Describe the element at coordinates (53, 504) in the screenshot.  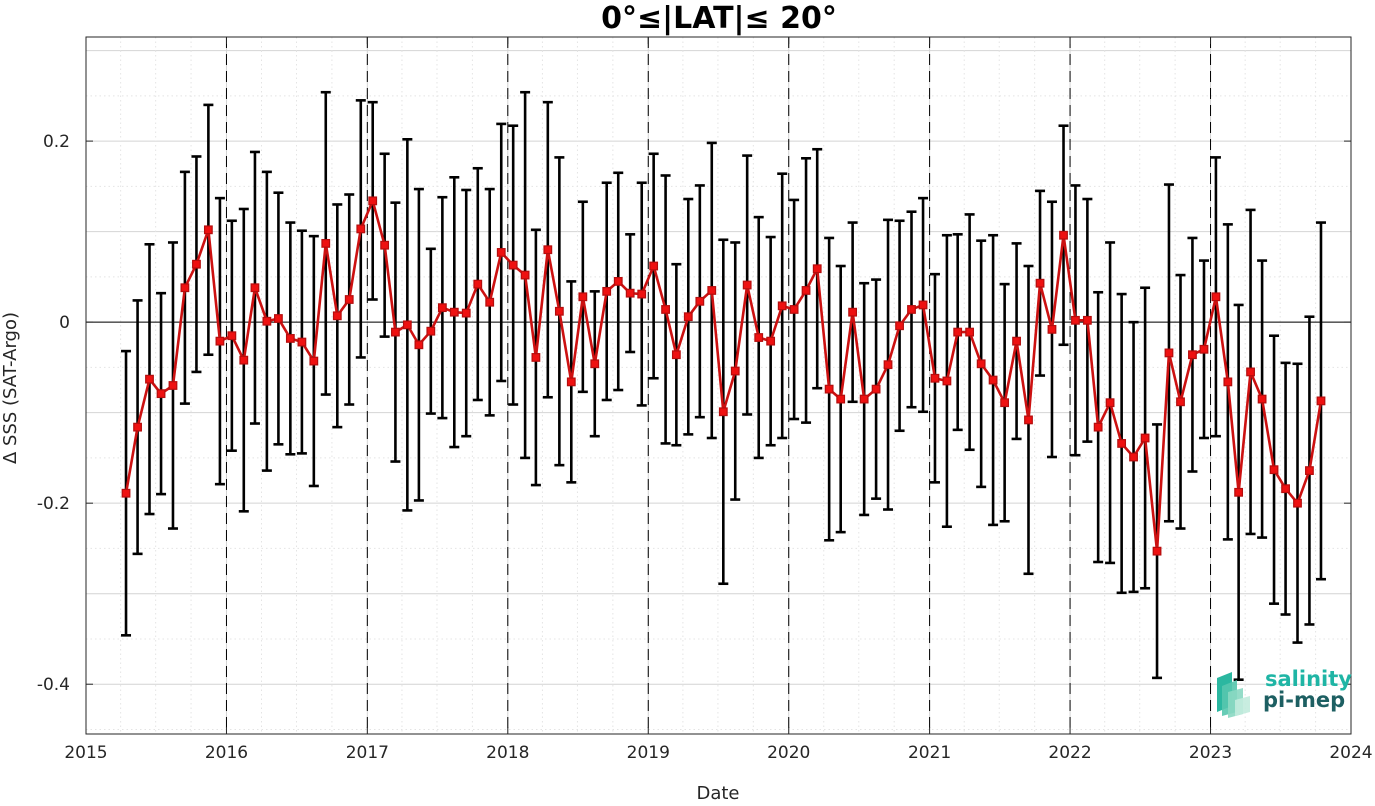
I see `y-tick-label: -0.2` at that location.